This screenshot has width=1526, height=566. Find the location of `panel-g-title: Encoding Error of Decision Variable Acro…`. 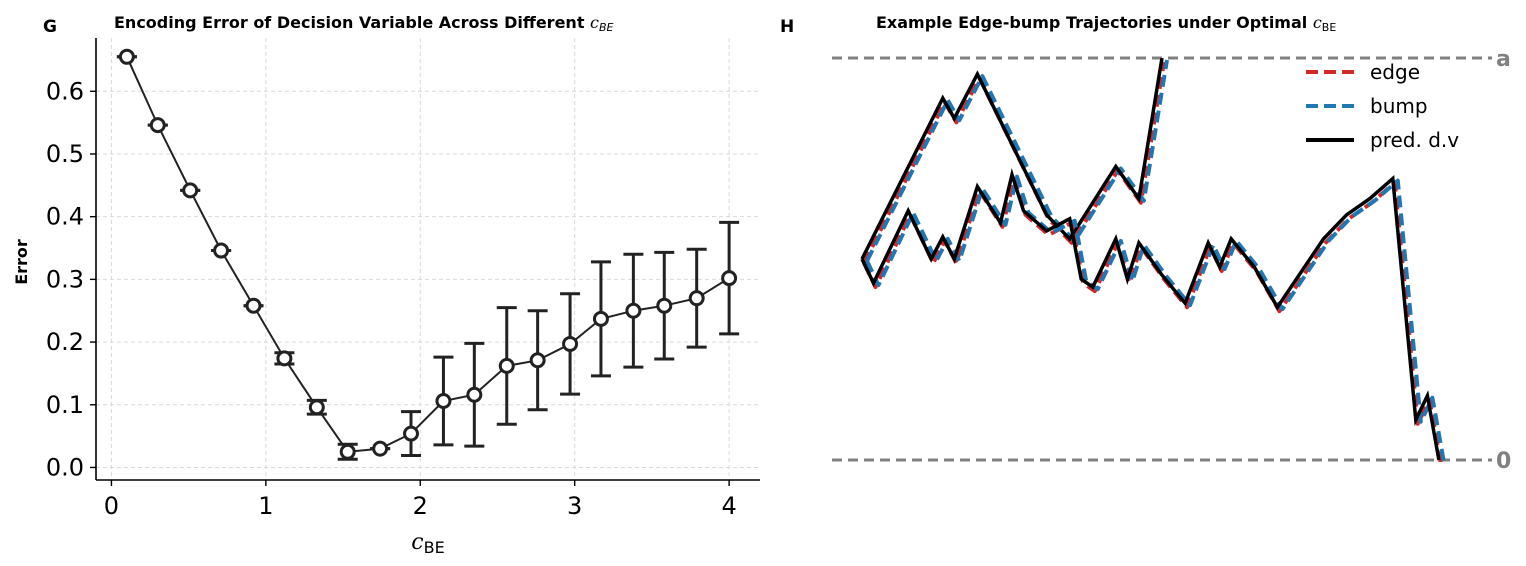

panel-g-title: Encoding Error of Decision Variable Acro… is located at coordinates (364, 23).